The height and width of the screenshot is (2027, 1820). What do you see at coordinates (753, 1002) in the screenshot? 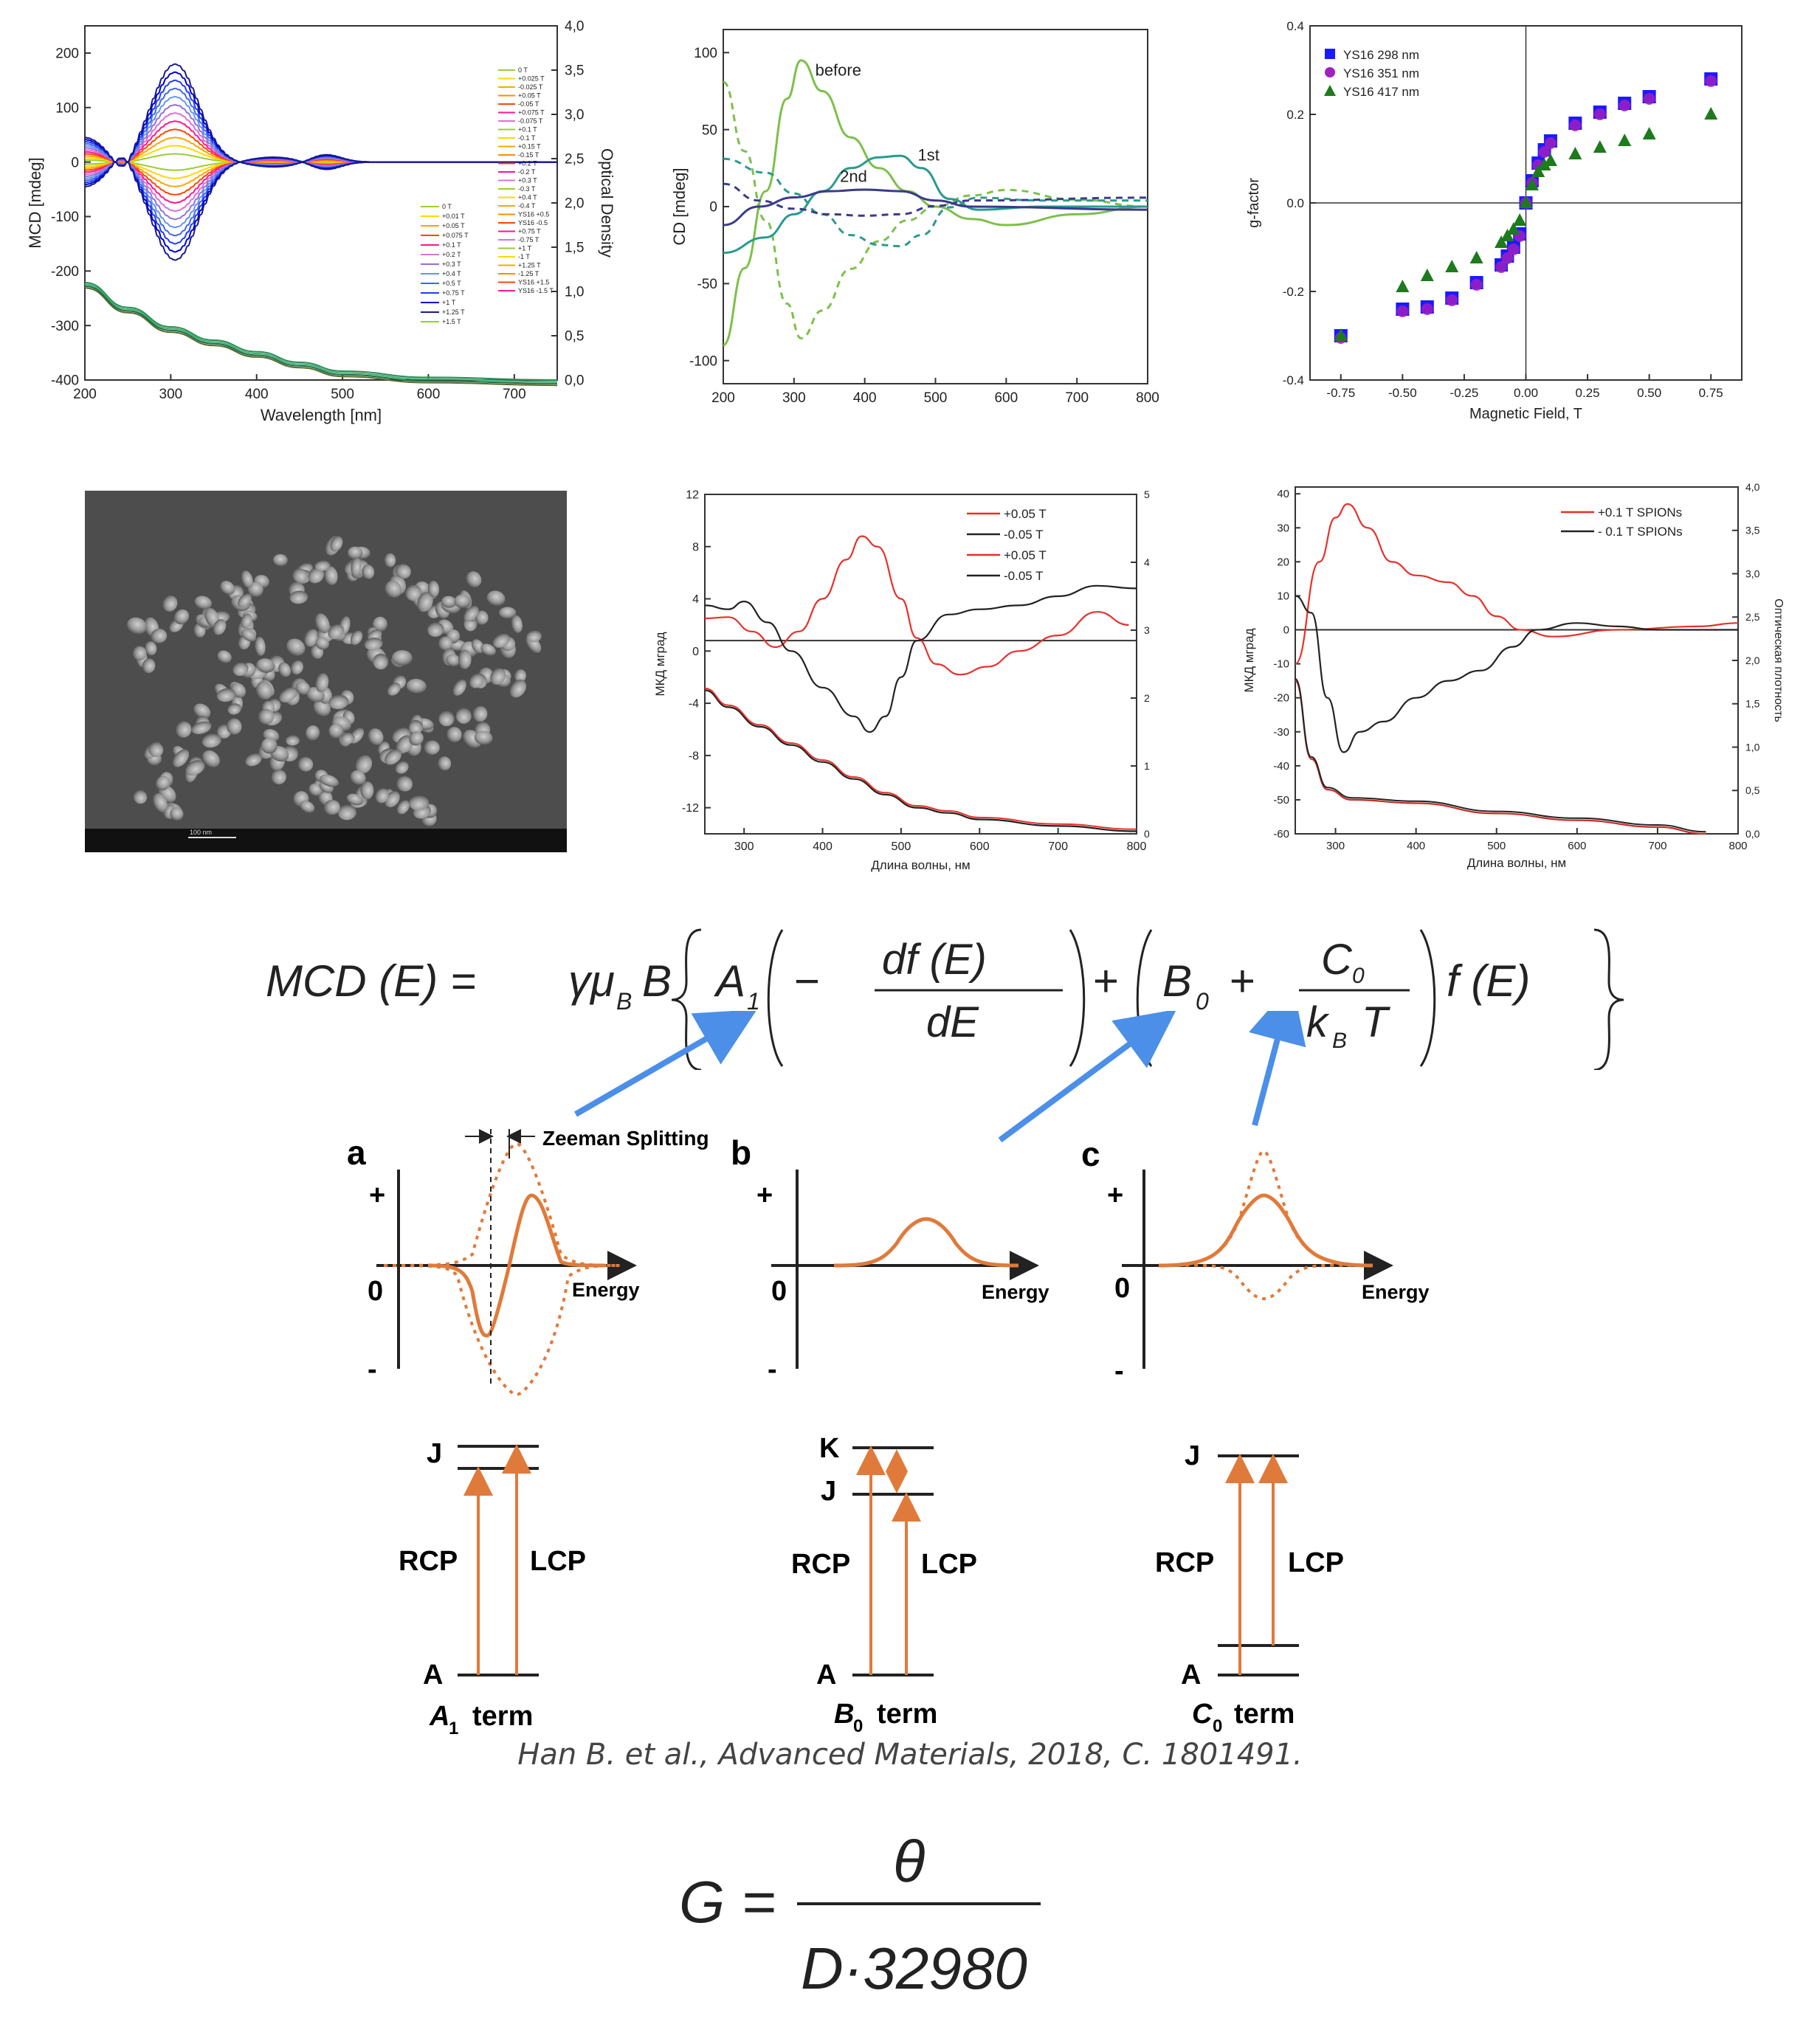
I see `eq-A1-sub: 1` at bounding box center [753, 1002].